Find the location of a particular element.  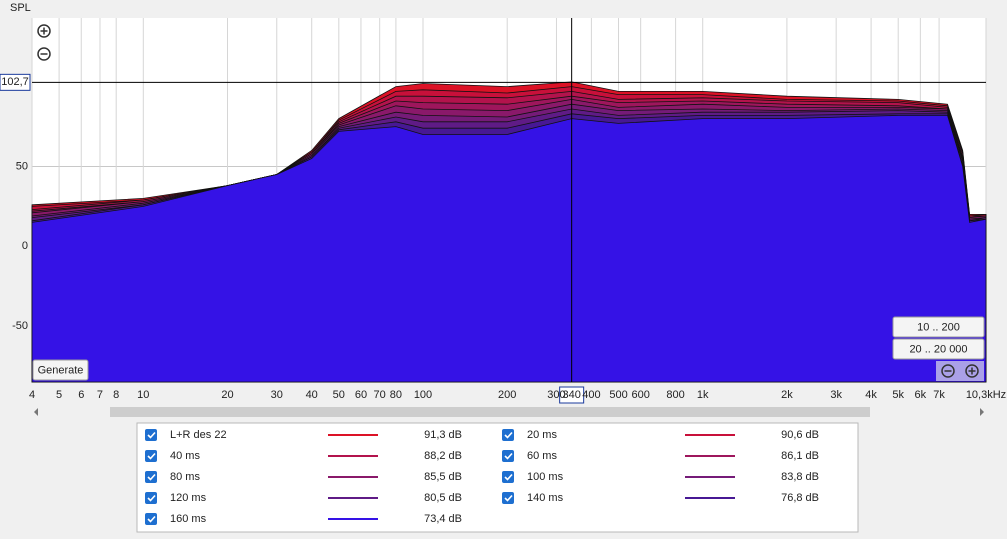

y-axis-label: SPL is located at coordinates (20, 8).